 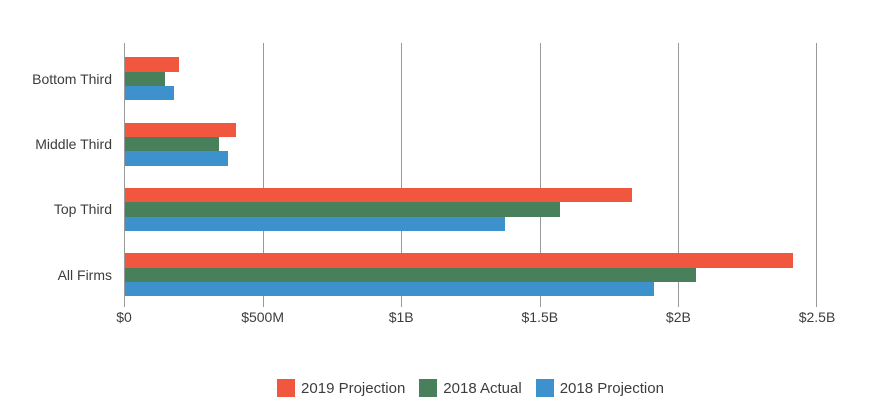 What do you see at coordinates (82, 209) in the screenshot?
I see `category-label-top-third: Top Third` at bounding box center [82, 209].